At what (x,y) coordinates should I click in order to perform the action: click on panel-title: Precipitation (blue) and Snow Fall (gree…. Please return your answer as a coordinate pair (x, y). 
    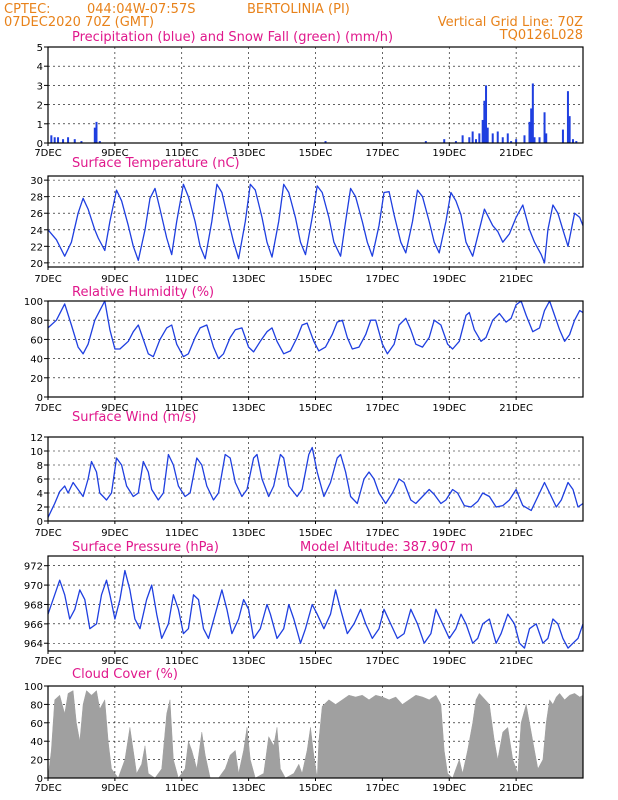
    Looking at the image, I should click on (232, 37).